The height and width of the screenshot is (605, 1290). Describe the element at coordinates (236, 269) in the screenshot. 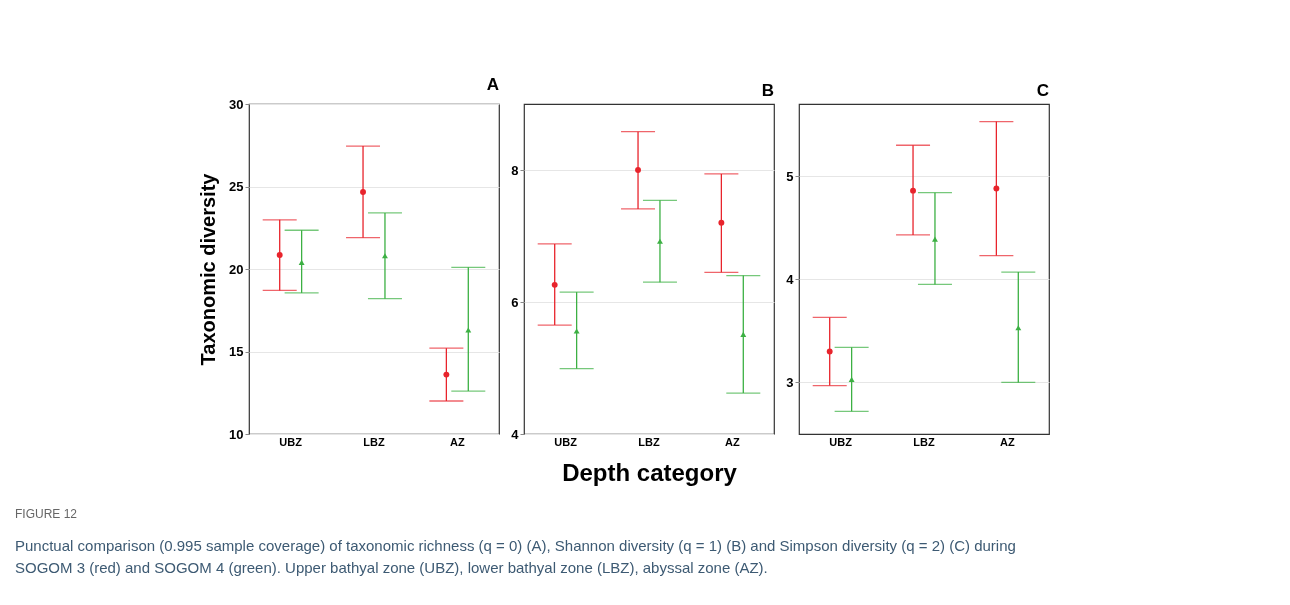

I see `y-tick-label: 20` at that location.